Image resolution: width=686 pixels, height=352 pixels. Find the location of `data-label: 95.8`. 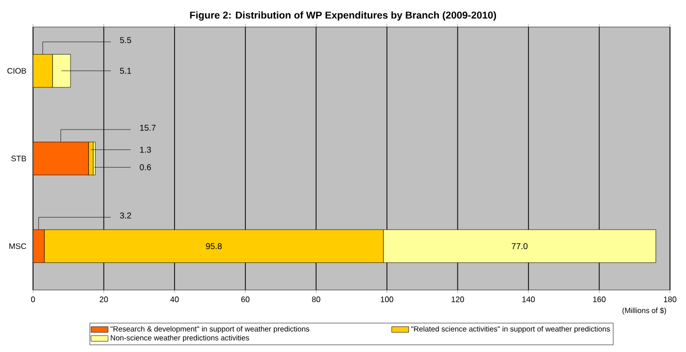

data-label: 95.8 is located at coordinates (214, 246).